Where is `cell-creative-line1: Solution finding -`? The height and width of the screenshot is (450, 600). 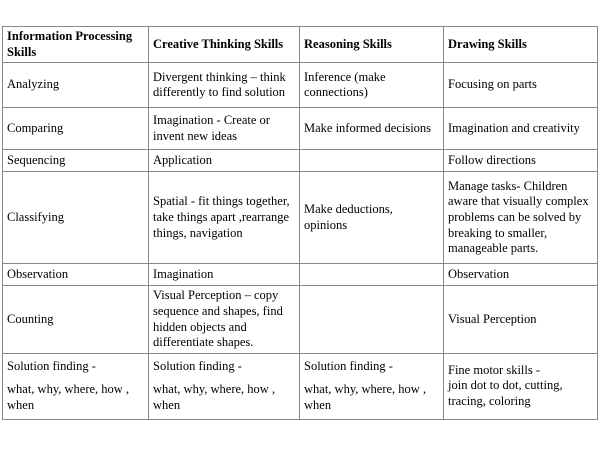
cell-creative-line1: Solution finding - is located at coordinates (197, 365).